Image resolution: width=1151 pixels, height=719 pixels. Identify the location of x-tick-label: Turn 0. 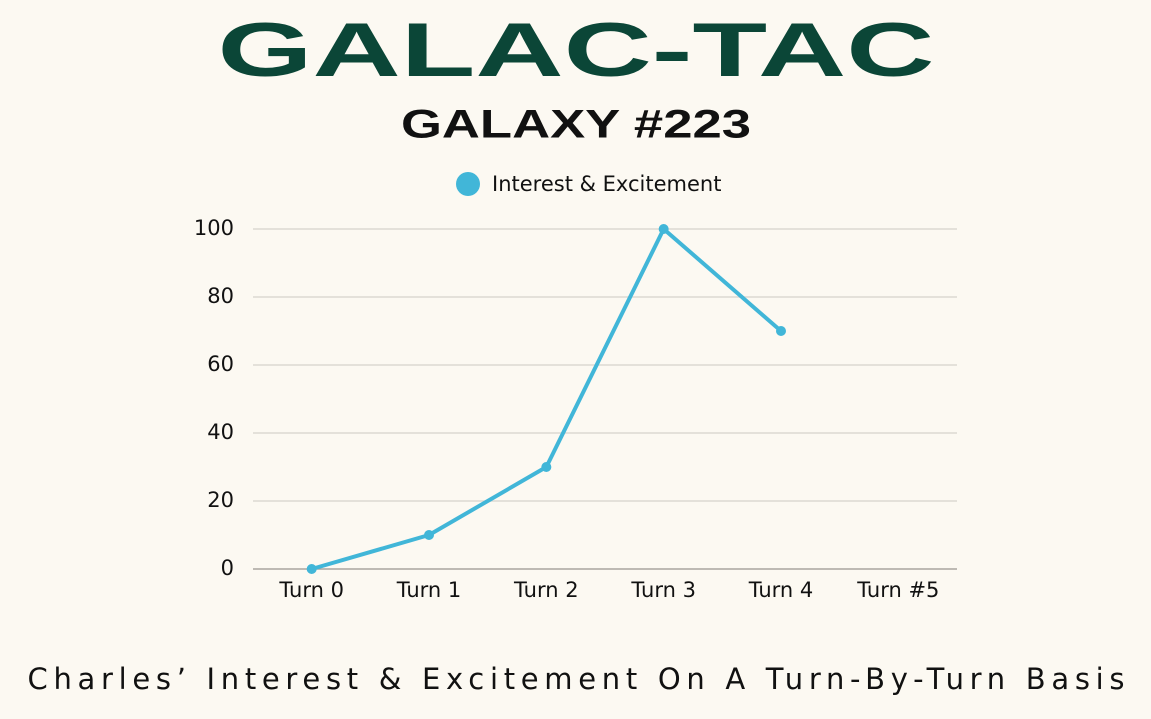
(311, 590).